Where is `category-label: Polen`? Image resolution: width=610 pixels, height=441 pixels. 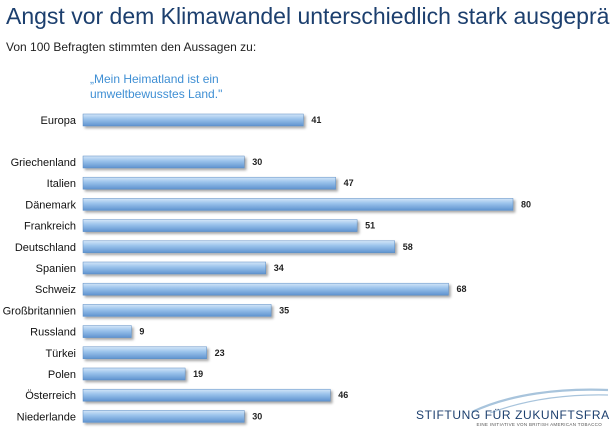 category-label: Polen is located at coordinates (62, 375).